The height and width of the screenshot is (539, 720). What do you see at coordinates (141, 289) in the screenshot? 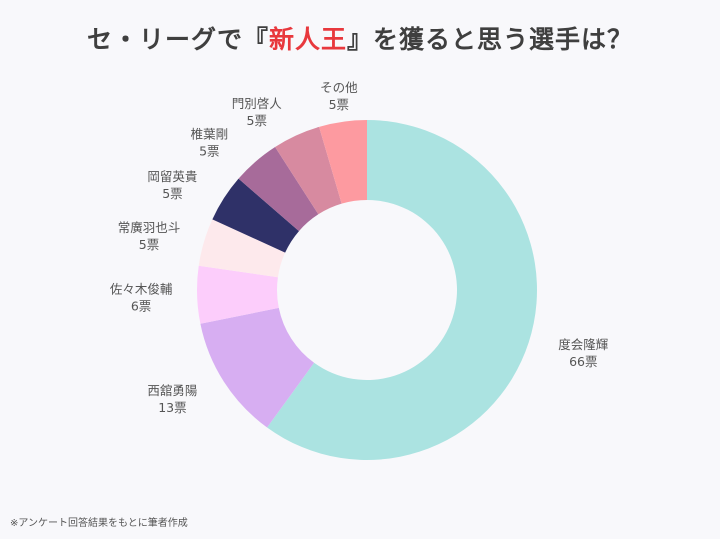
I see `slice-name-label: 佐々木俊輔` at bounding box center [141, 289].